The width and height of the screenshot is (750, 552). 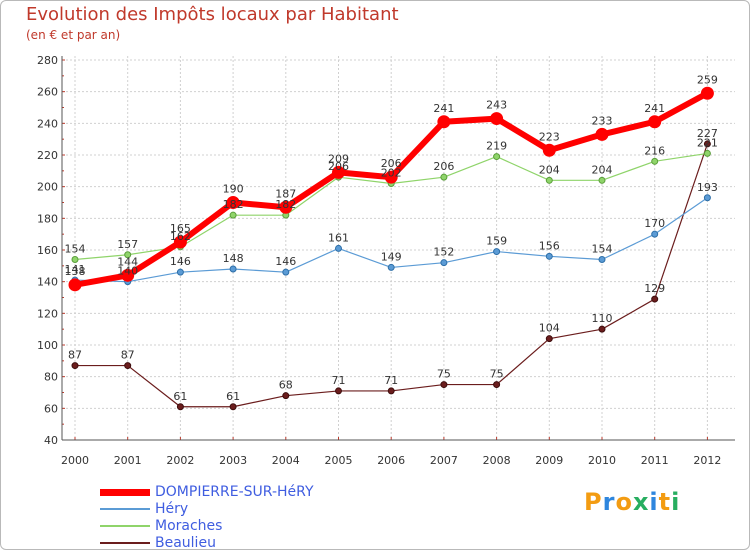 What do you see at coordinates (602, 460) in the screenshot?
I see `x-tick-label: 2010` at bounding box center [602, 460].